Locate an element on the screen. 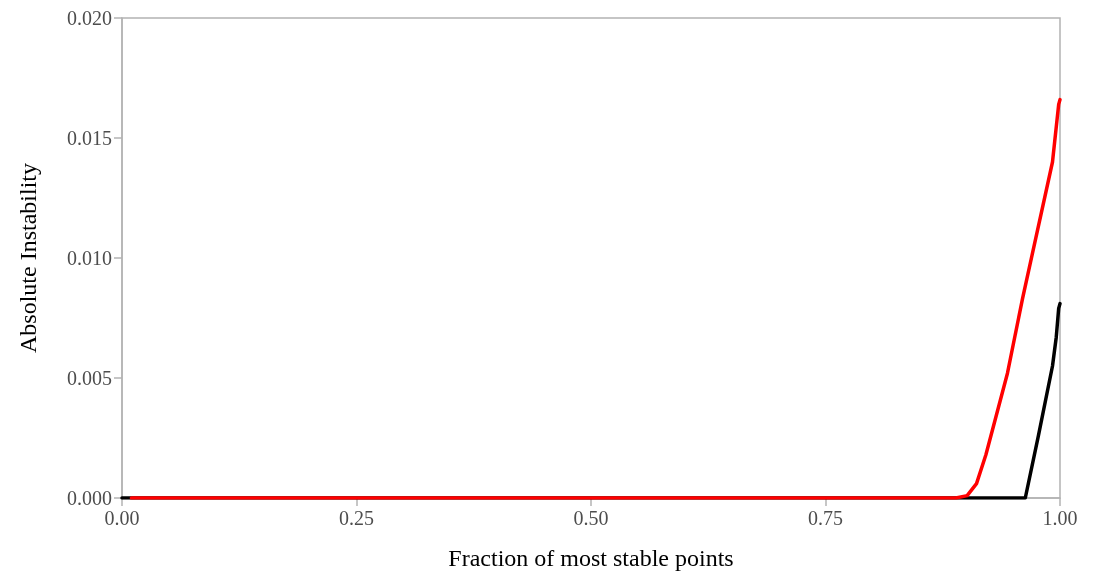  x-axis-title: Fraction of most stable points is located at coordinates (591, 558).